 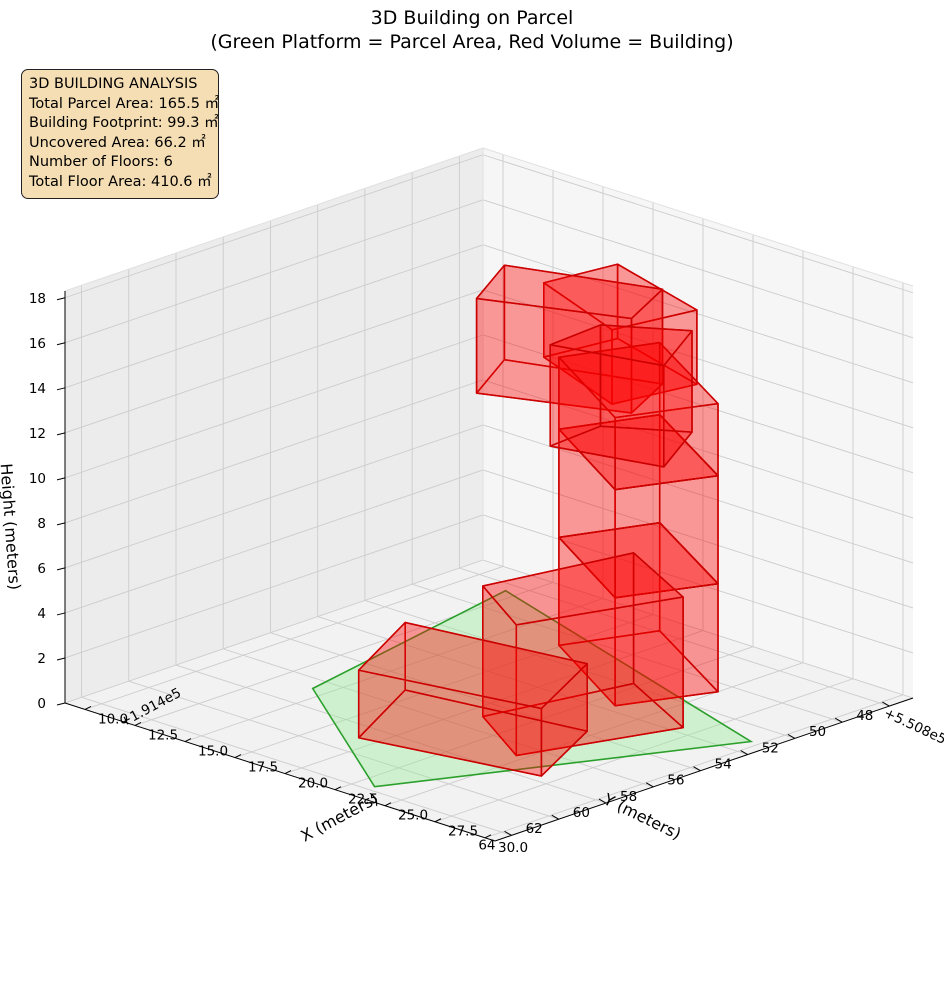 I want to click on info-box-heading: 3D BUILDING ANALYSIS, so click(x=113, y=84).